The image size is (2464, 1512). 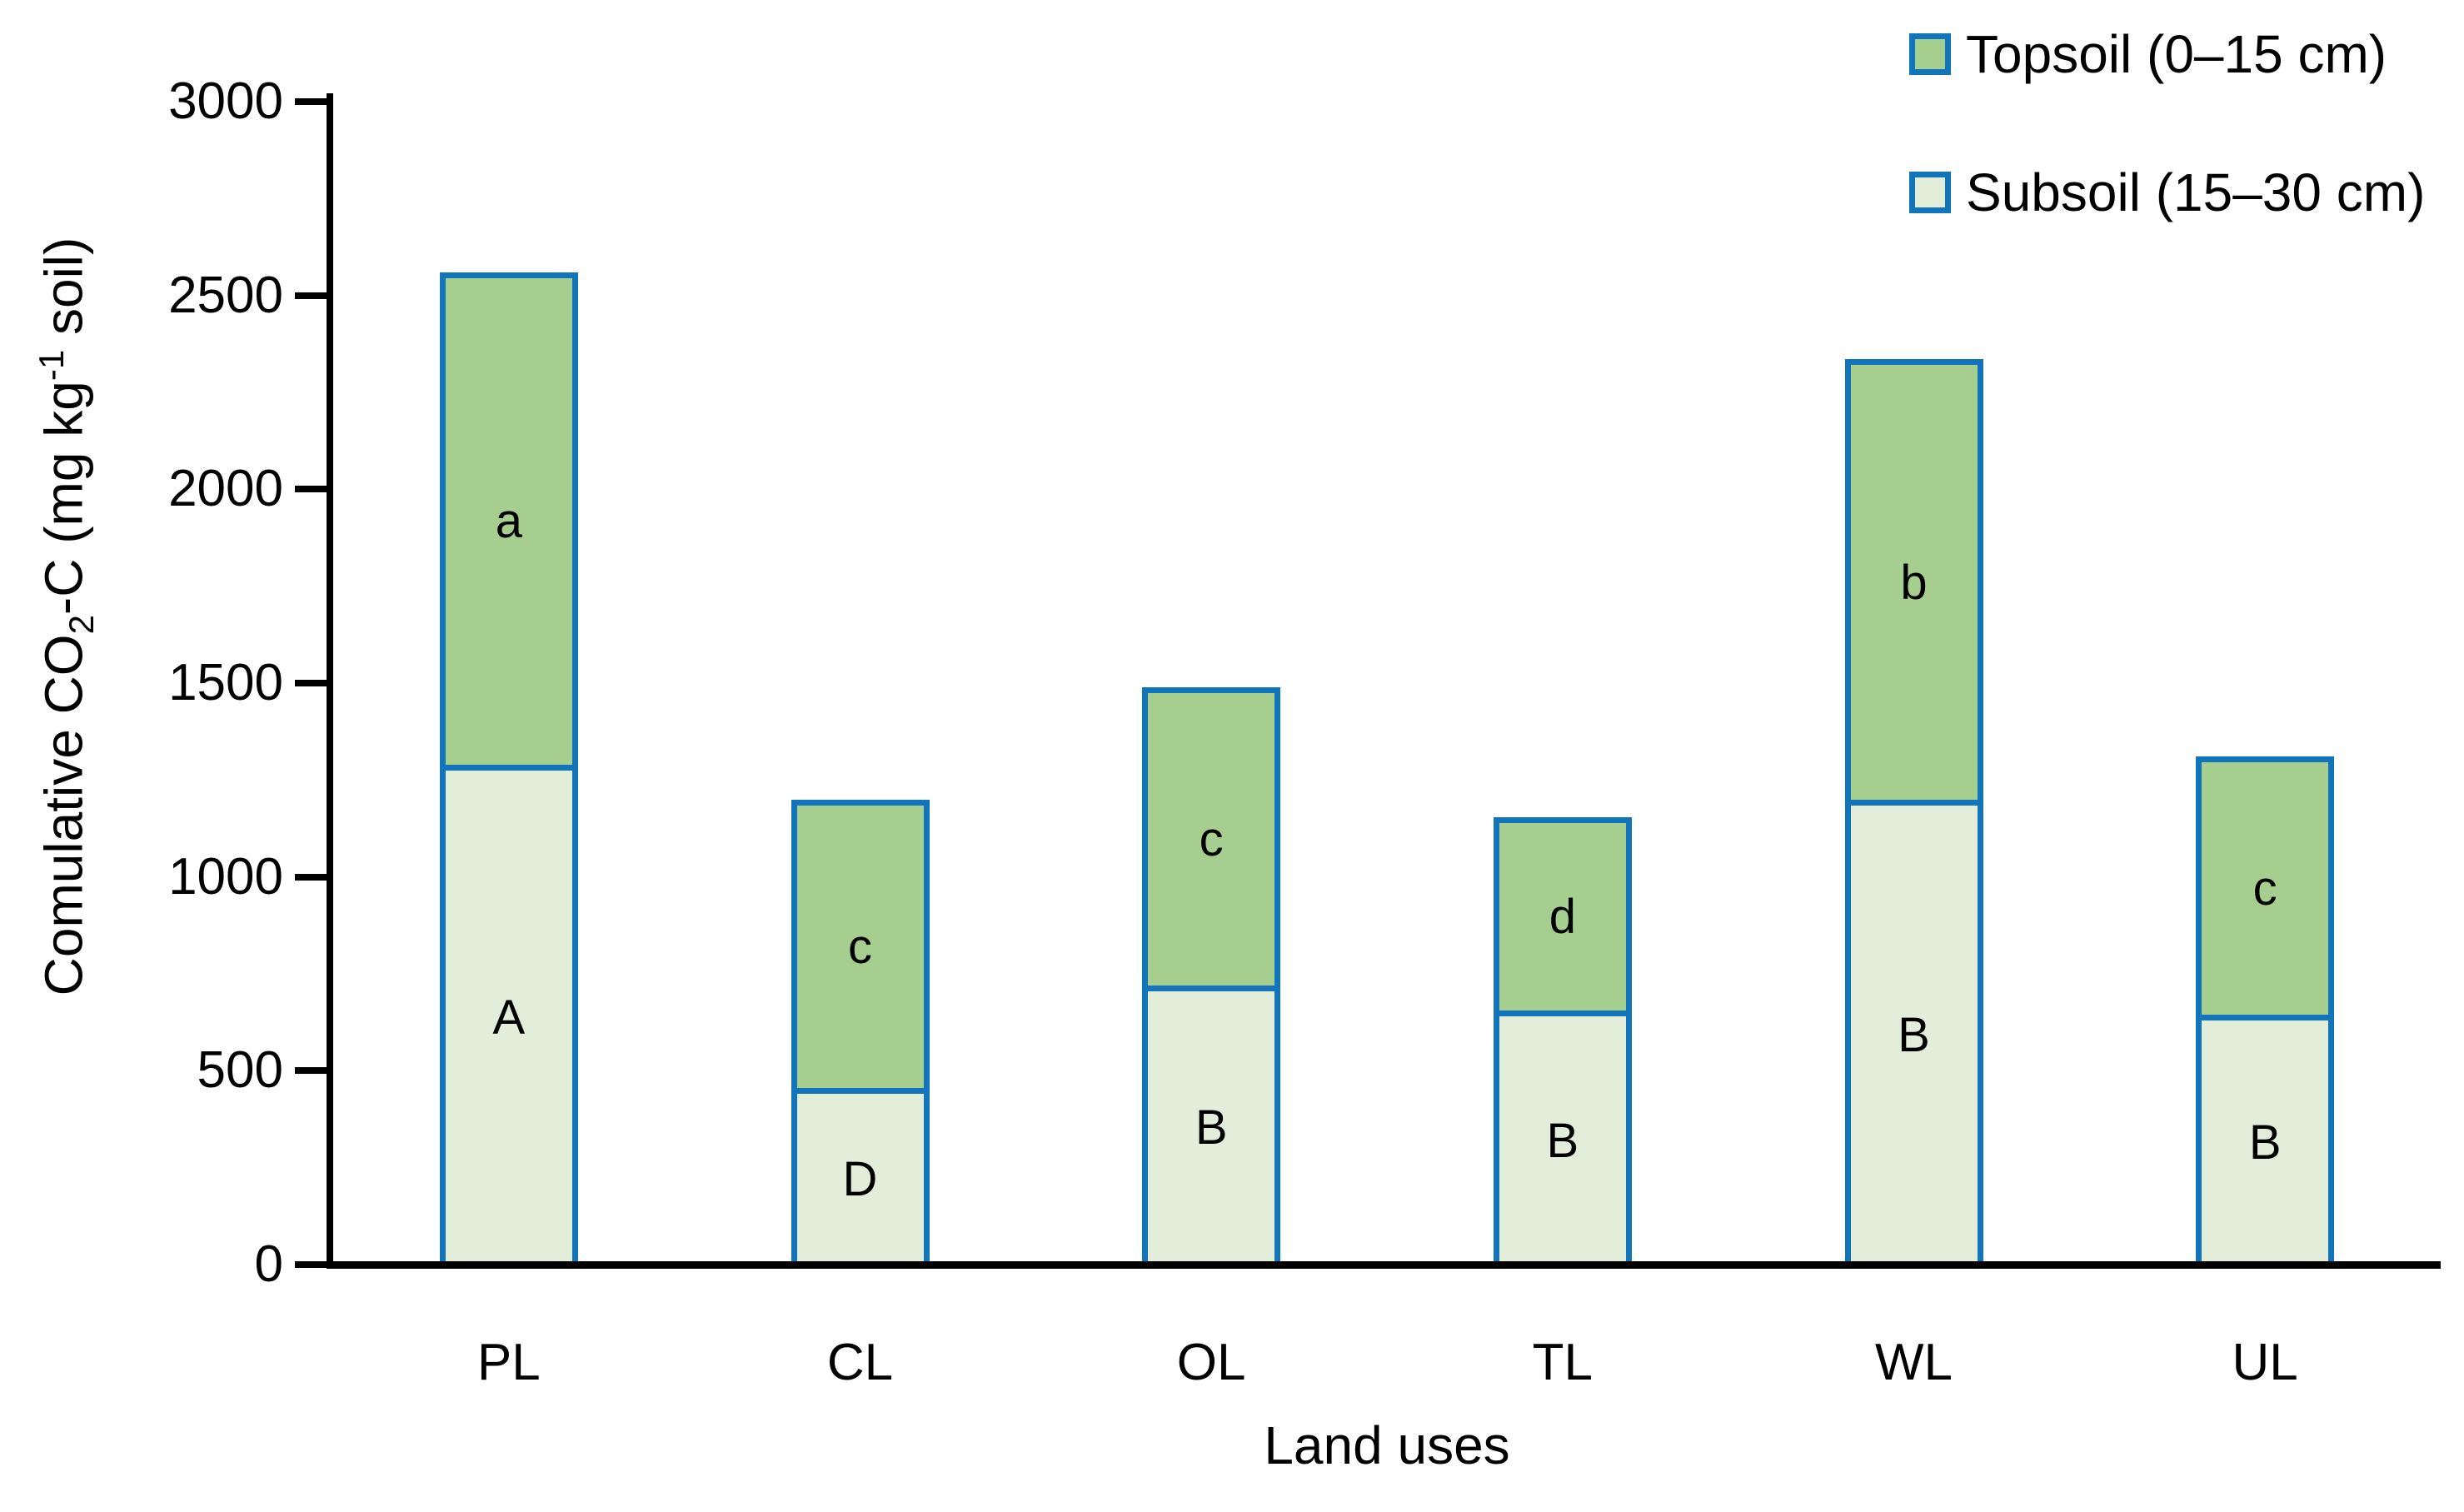 I want to click on legend-item-subsoil: Subsoil (15–30 cm), so click(x=2167, y=192).